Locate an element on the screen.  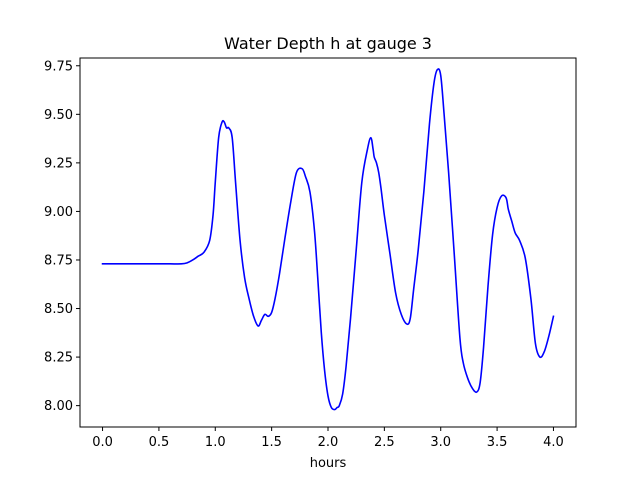
x-tick-label: 0.0 is located at coordinates (102, 442).